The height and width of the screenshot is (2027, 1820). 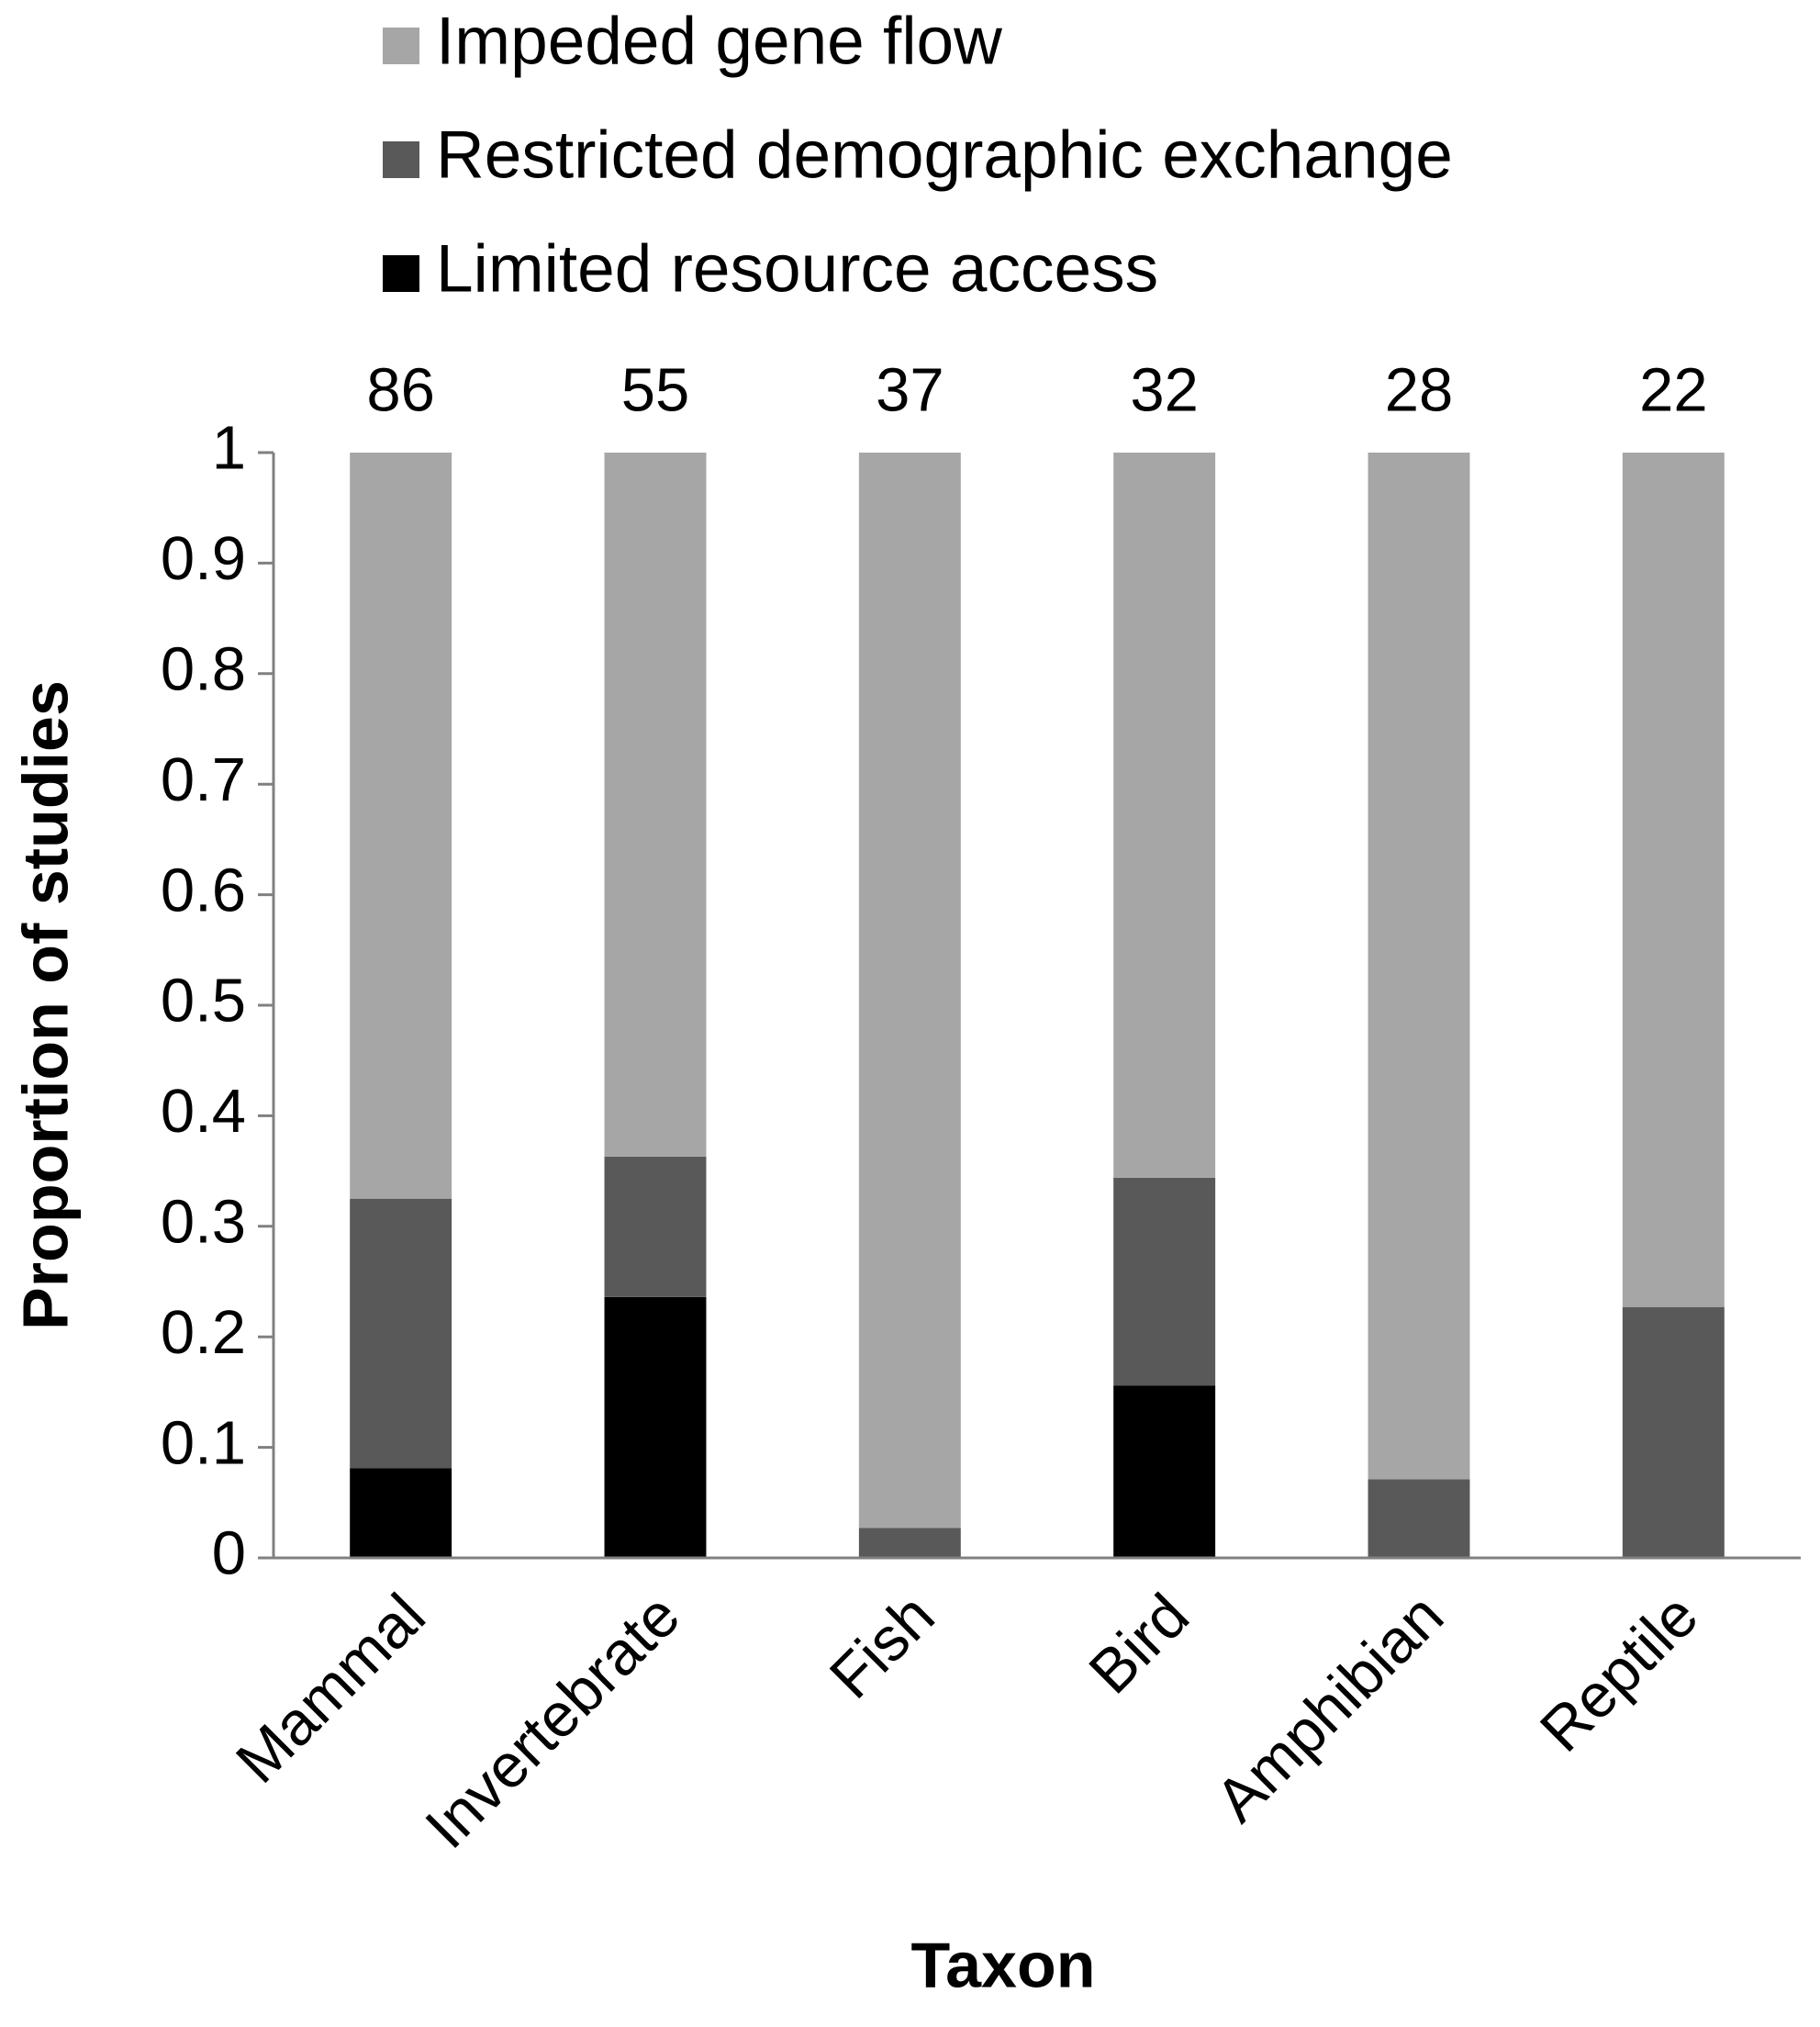 I want to click on x-tick-label: Amphibian, so click(x=1329, y=1708).